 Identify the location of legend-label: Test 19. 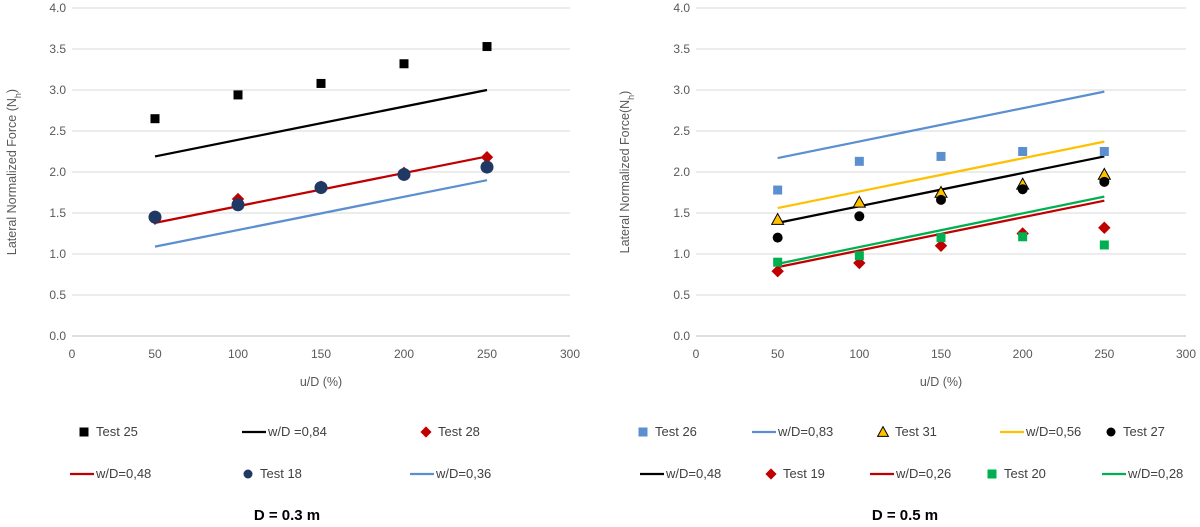
(804, 473).